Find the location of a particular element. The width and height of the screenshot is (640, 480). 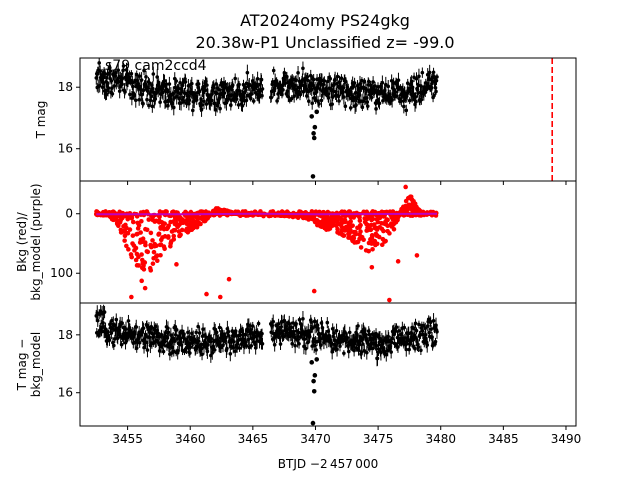

y-axis-label-line: bkg_model is located at coordinates (36, 365).